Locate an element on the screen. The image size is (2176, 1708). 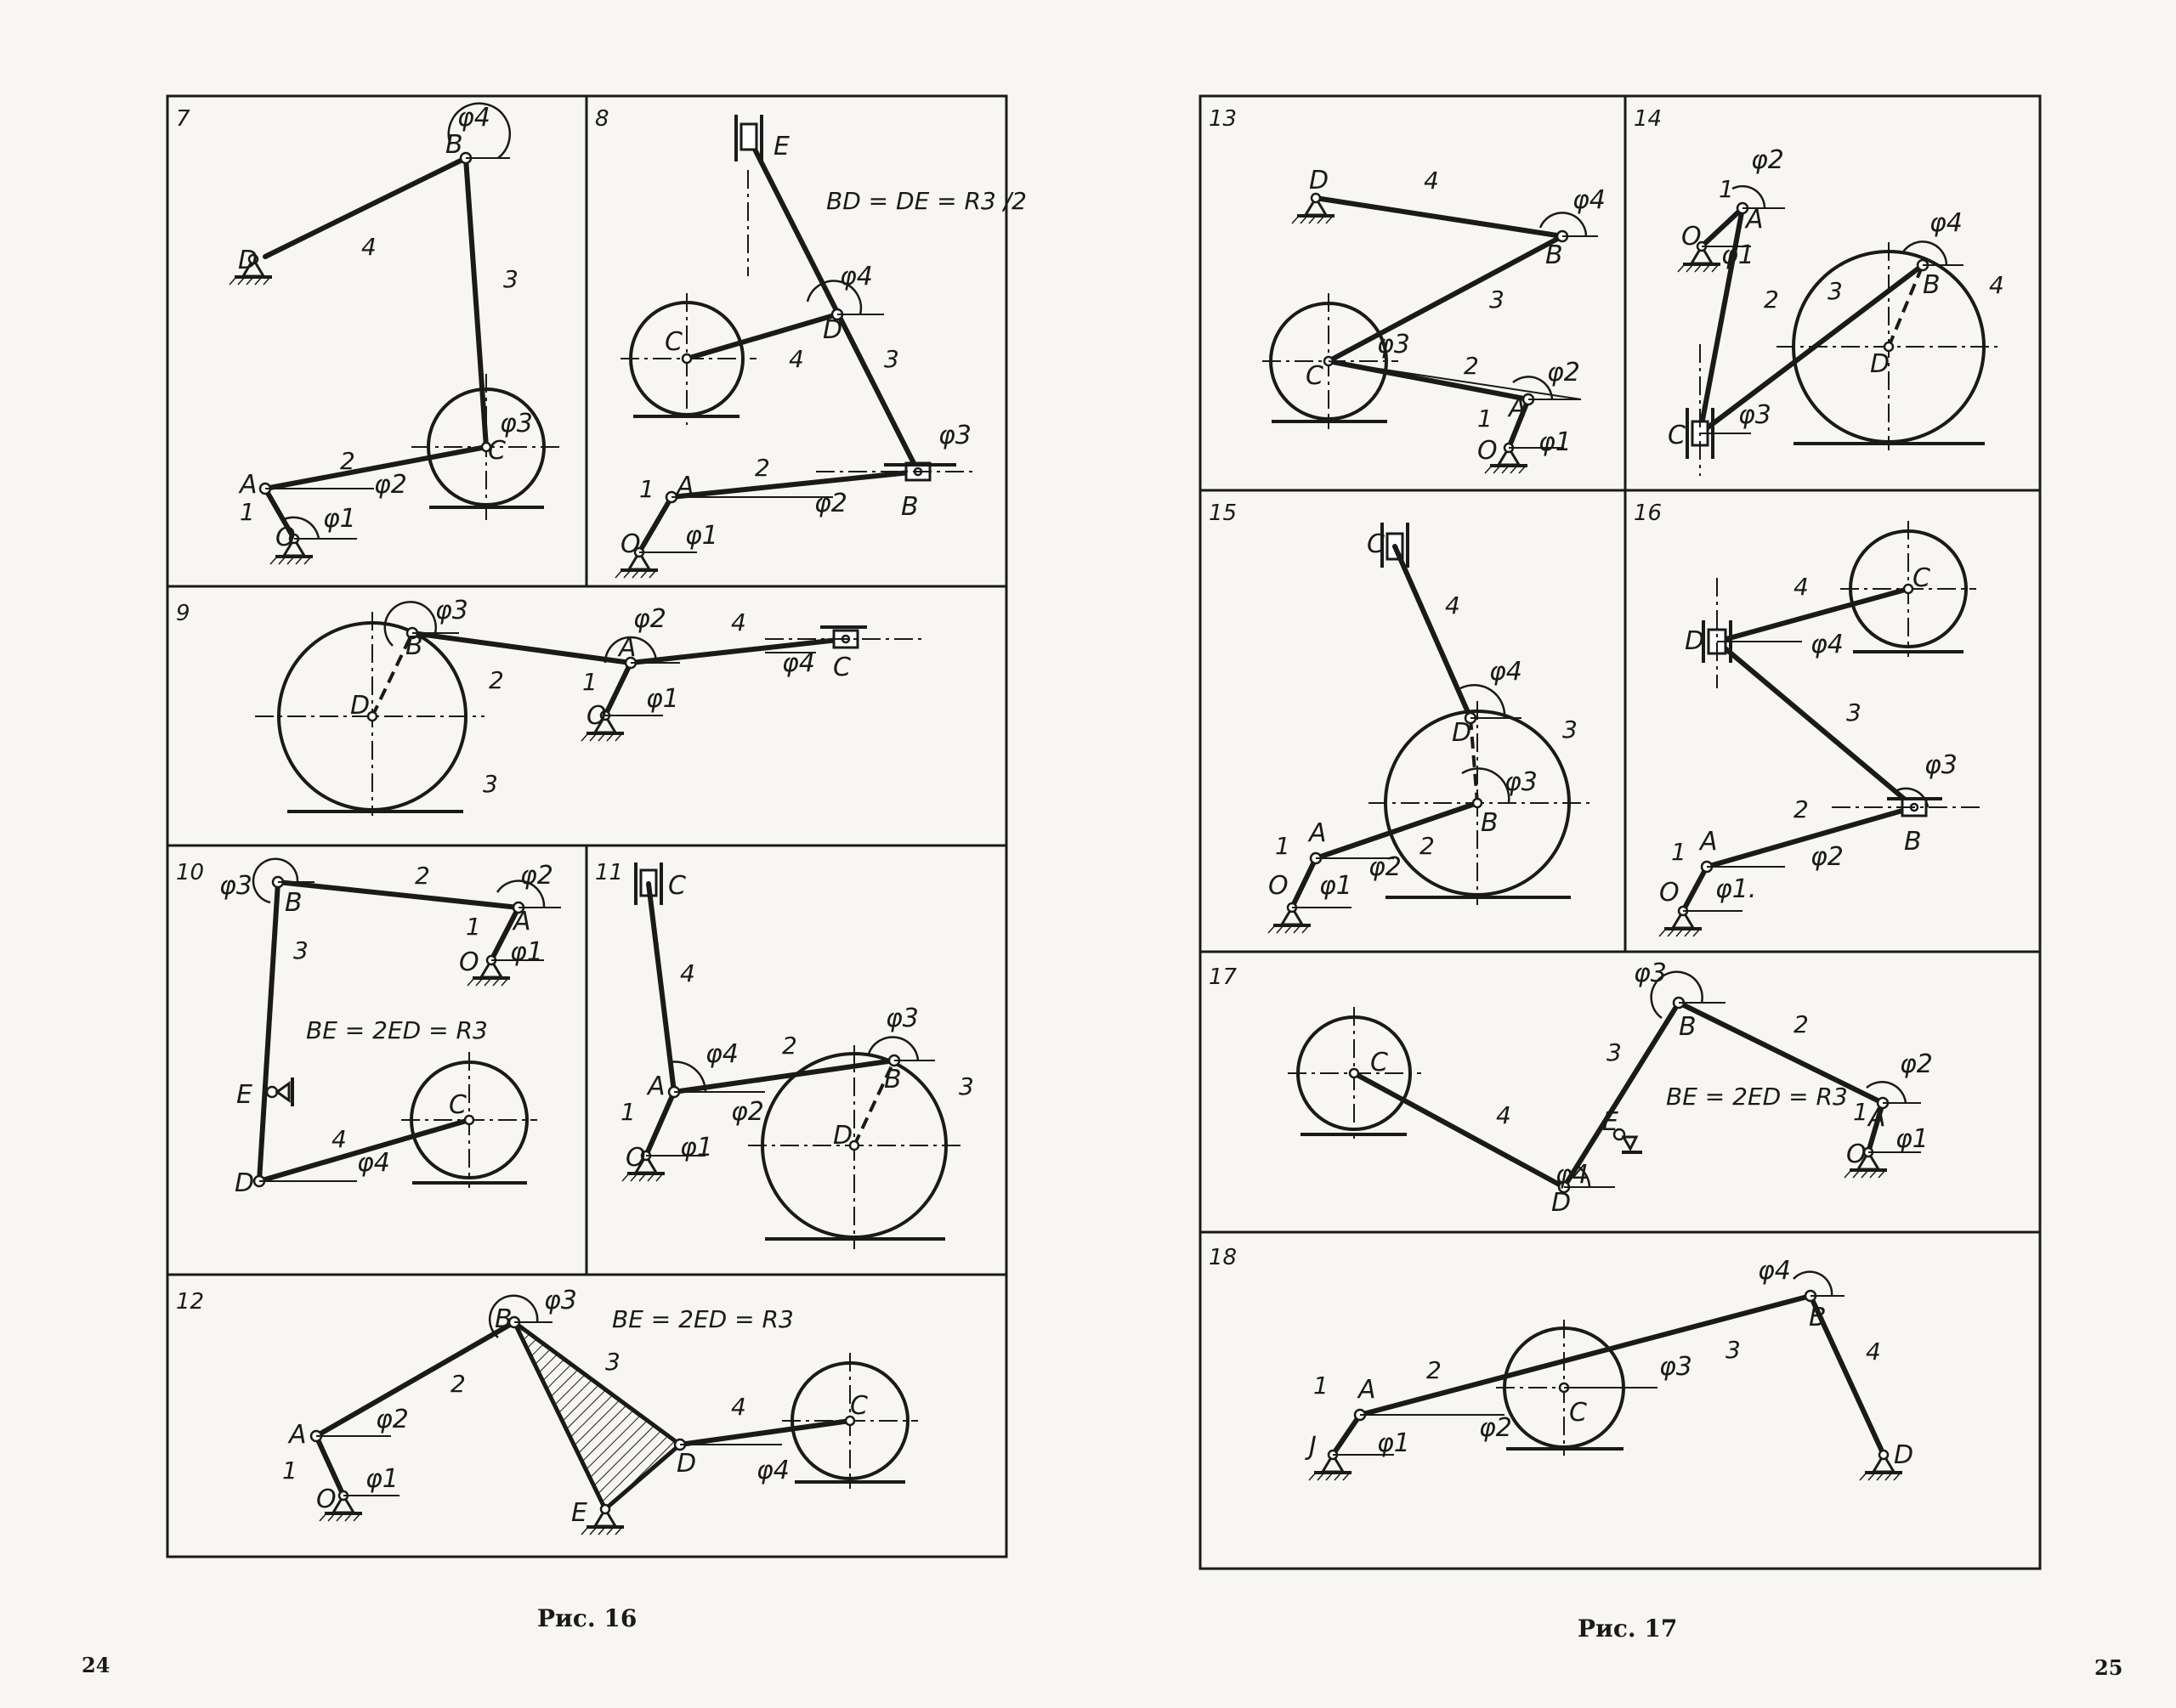
page-number-right: 25 is located at coordinates (2108, 1668).